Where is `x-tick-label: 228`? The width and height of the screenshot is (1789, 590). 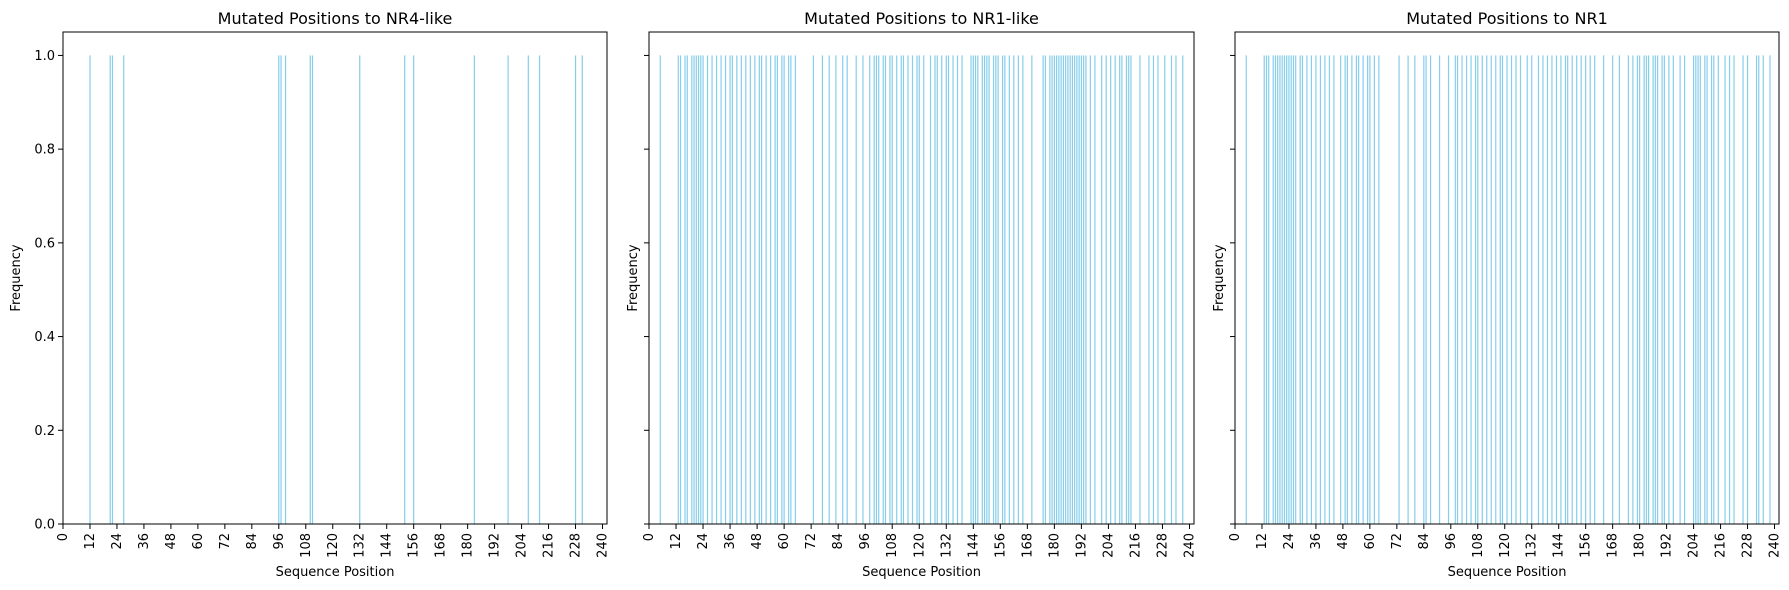 x-tick-label: 228 is located at coordinates (576, 545).